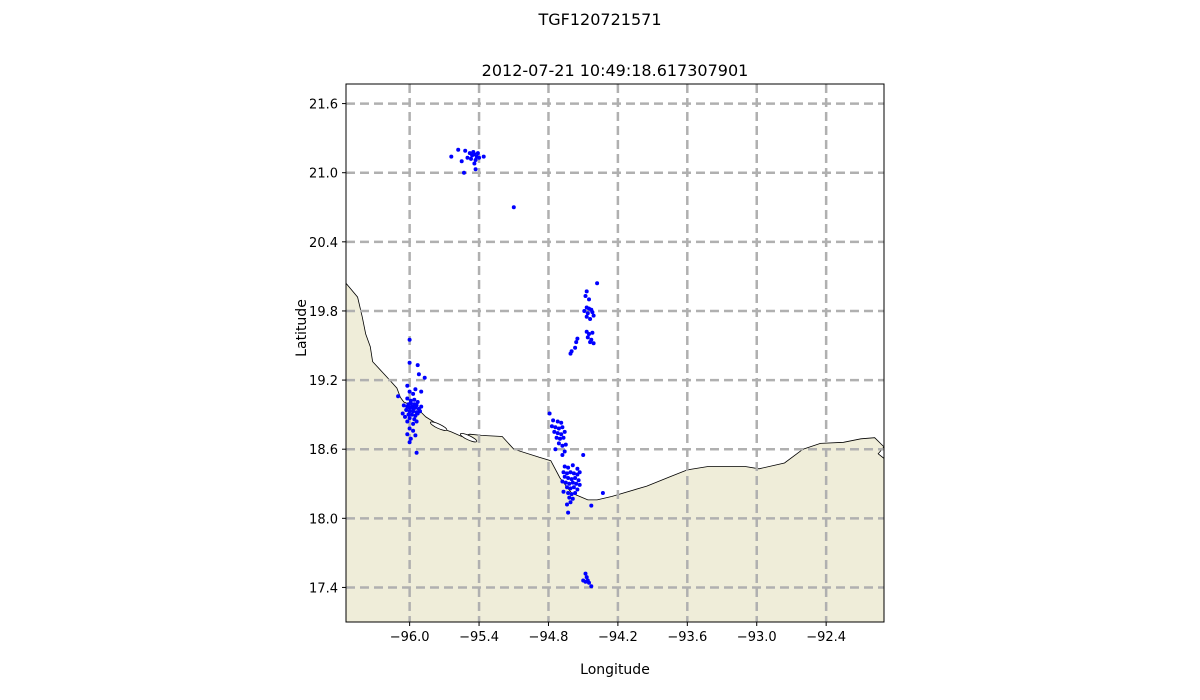 The height and width of the screenshot is (700, 1200). I want to click on y-axis-label: Latitude, so click(302, 328).